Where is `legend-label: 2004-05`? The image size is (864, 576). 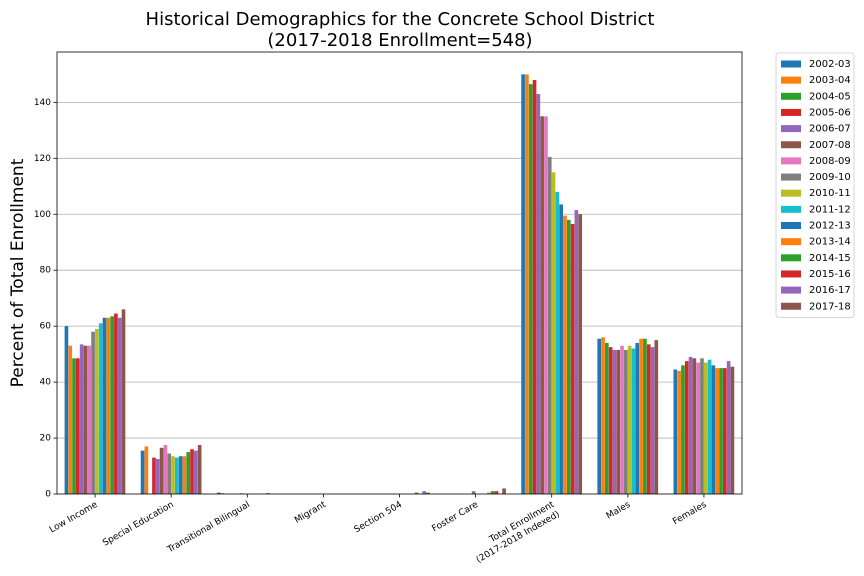 legend-label: 2004-05 is located at coordinates (830, 96).